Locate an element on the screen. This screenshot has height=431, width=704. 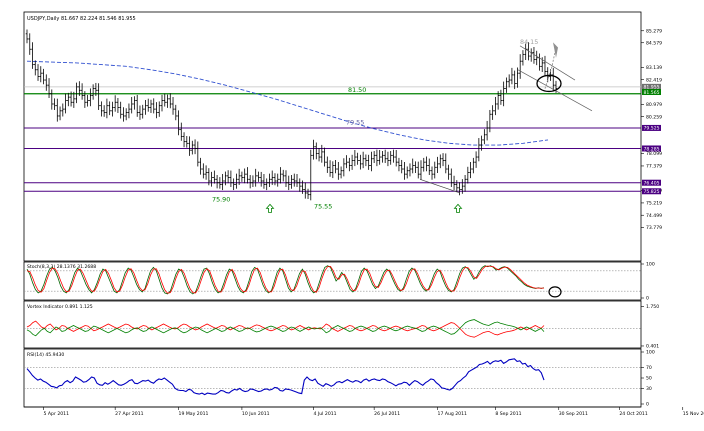
x-tick-label-10: 15 Nov 2011 is located at coordinates (693, 414).